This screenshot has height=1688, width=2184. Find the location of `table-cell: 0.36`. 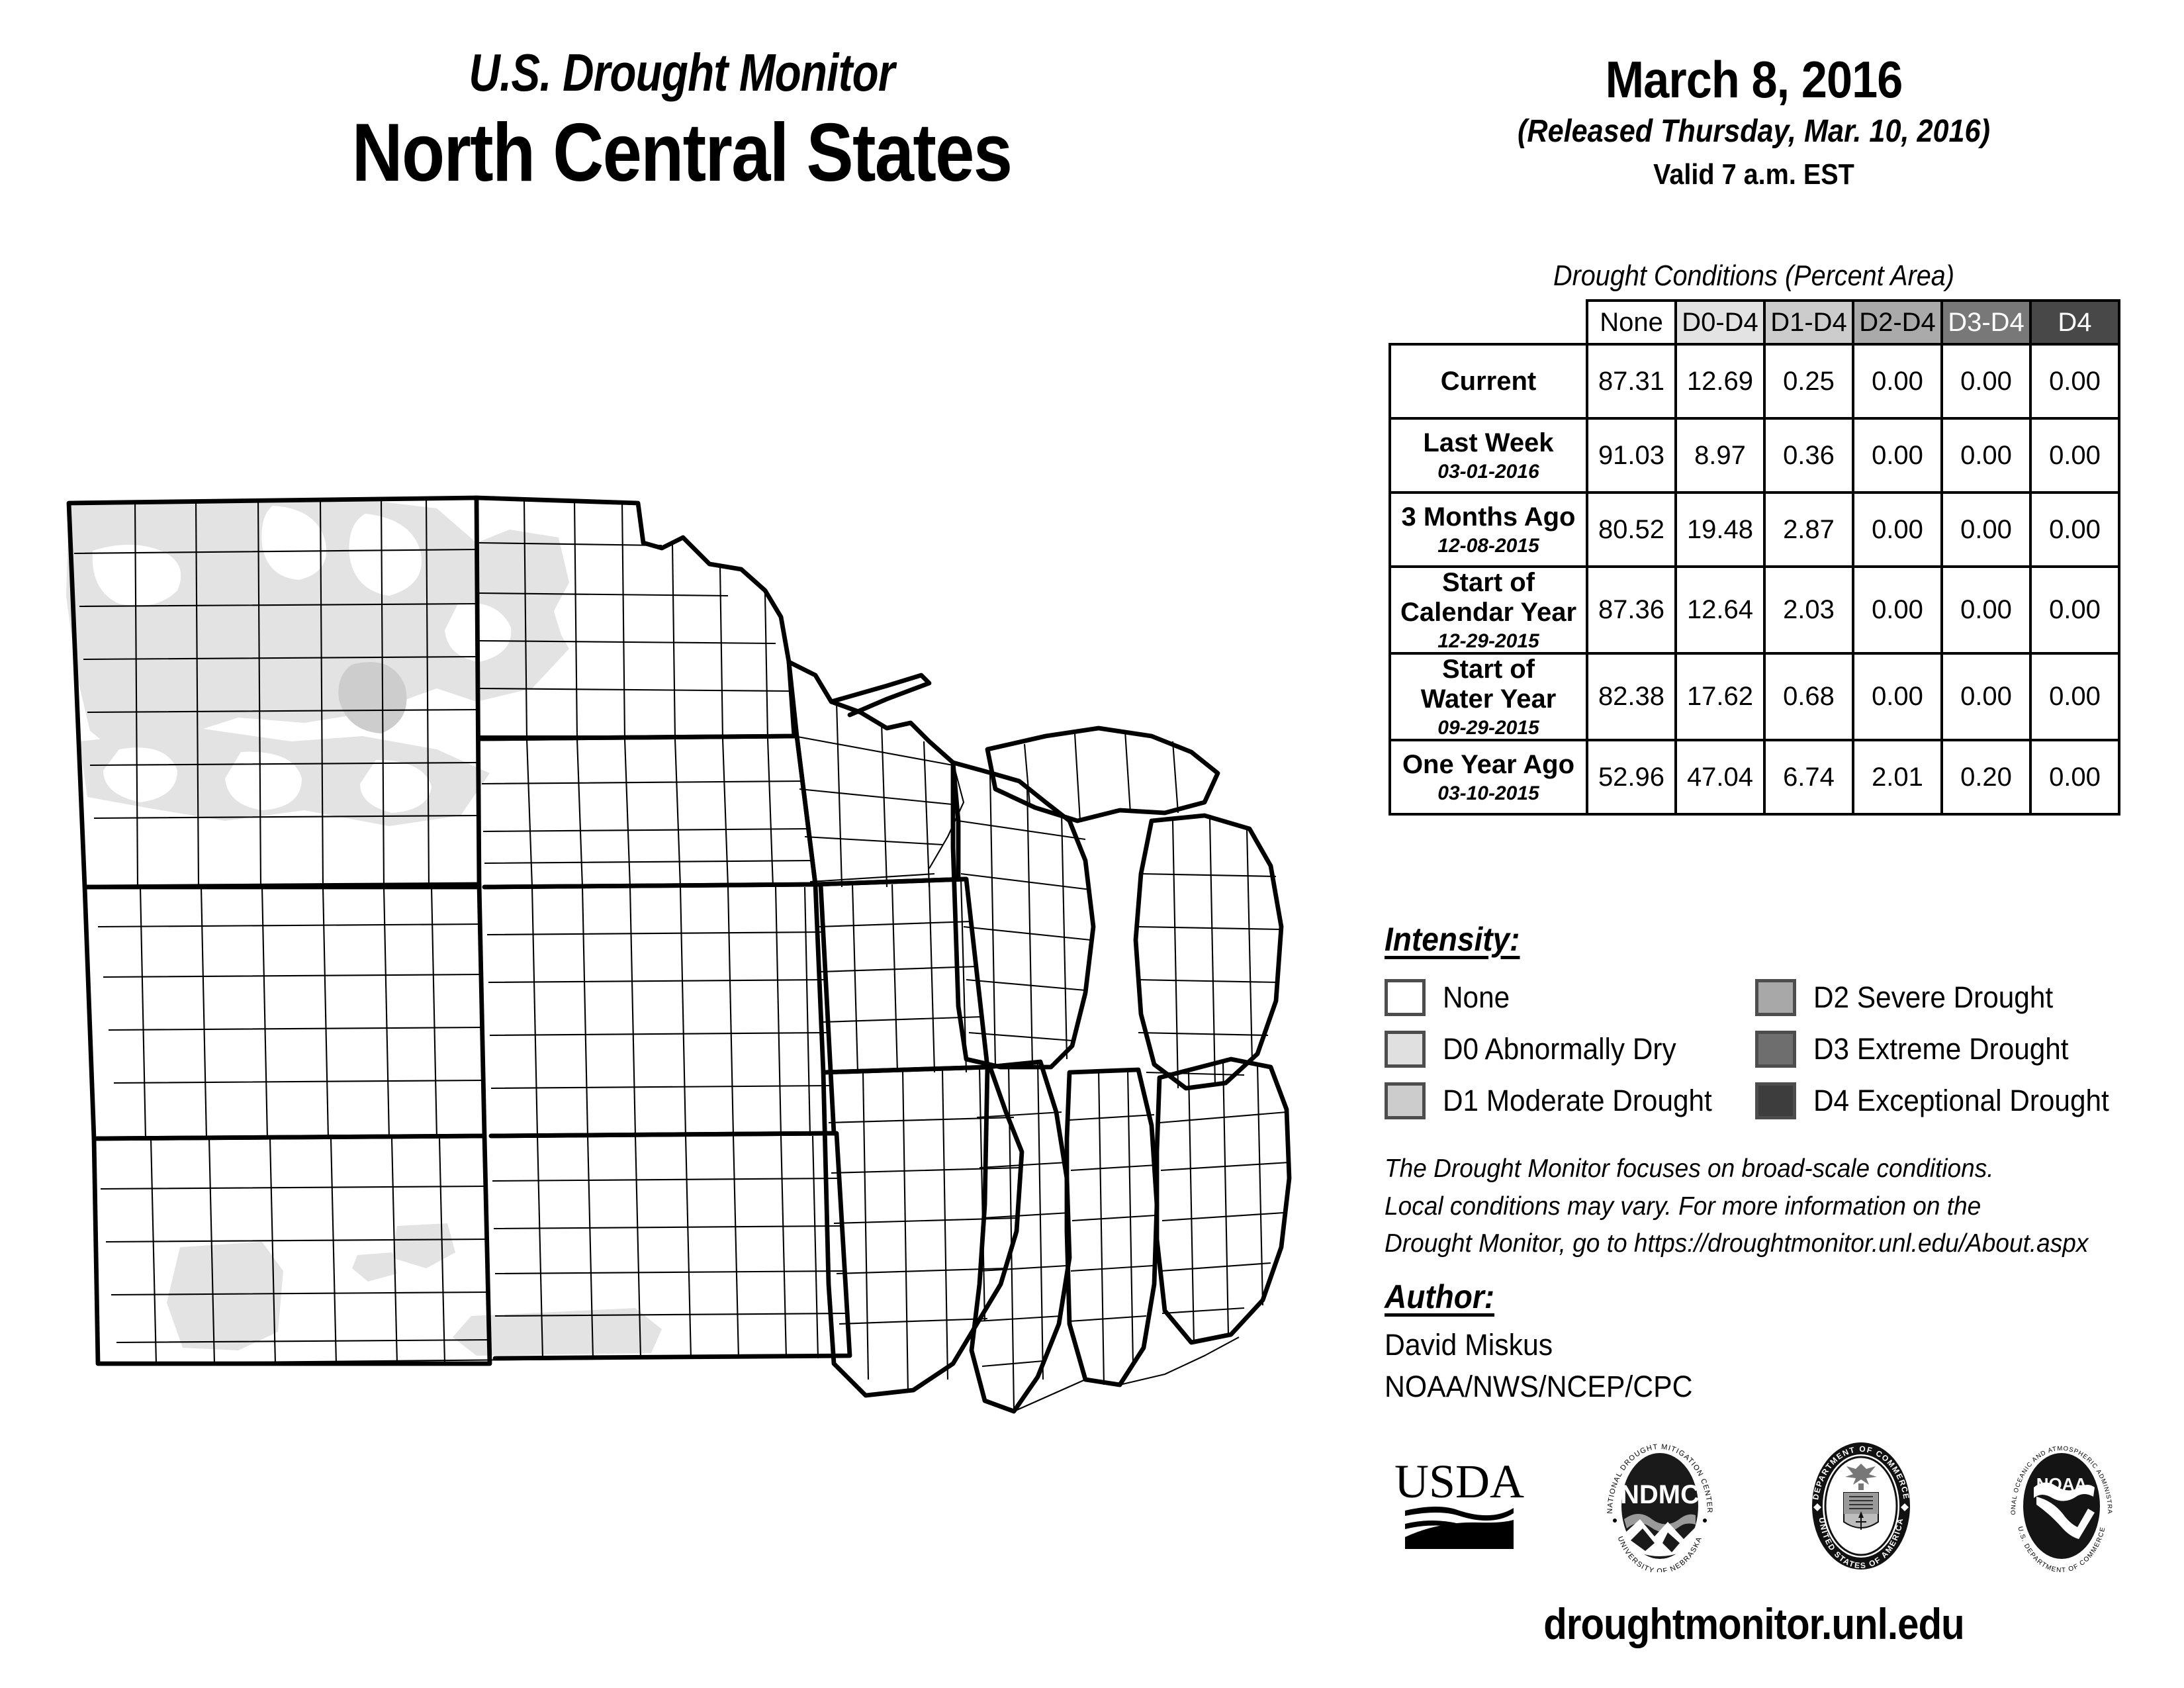

table-cell: 0.36 is located at coordinates (1809, 455).